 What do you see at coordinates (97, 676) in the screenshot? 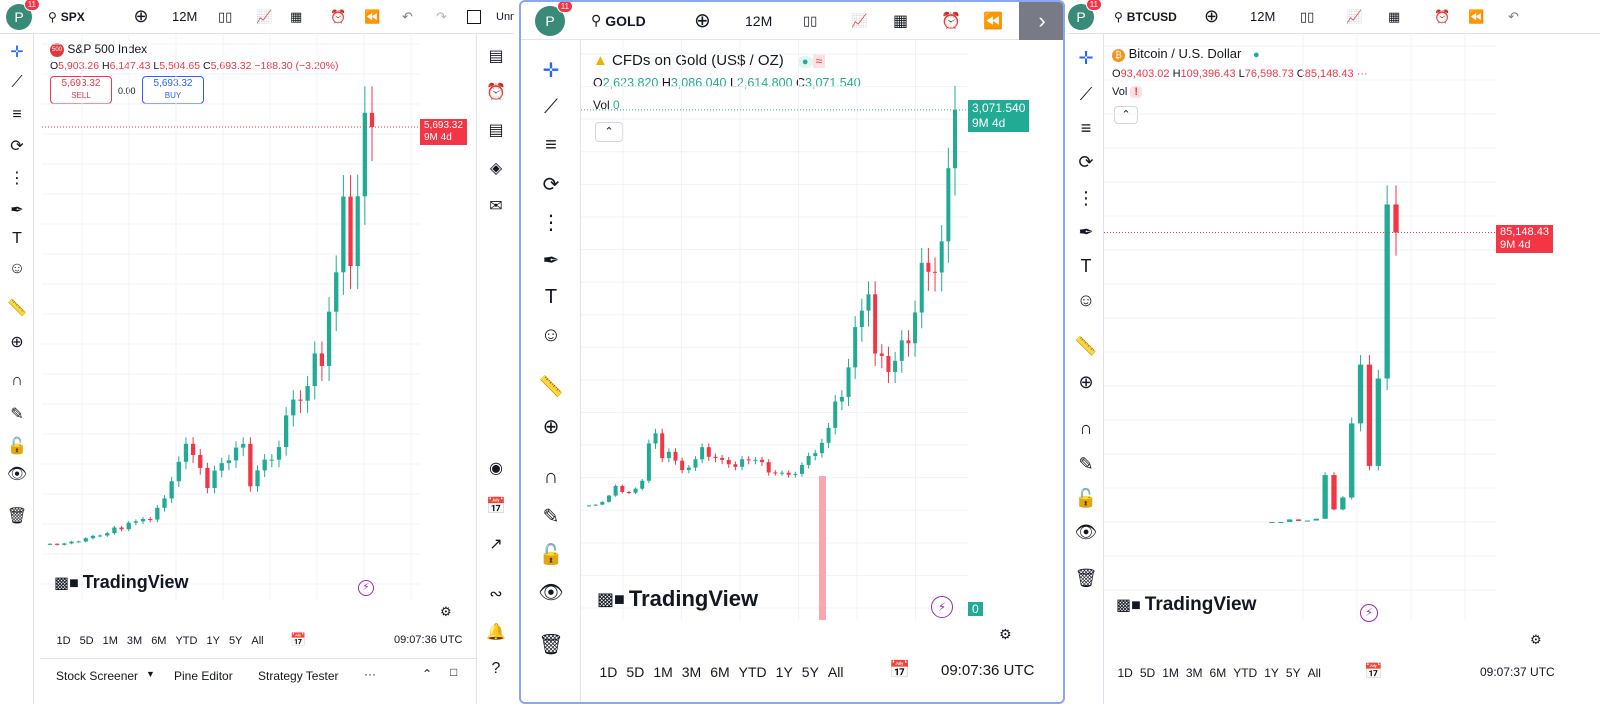
I see `stock-screener-tab: Stock Screener` at bounding box center [97, 676].